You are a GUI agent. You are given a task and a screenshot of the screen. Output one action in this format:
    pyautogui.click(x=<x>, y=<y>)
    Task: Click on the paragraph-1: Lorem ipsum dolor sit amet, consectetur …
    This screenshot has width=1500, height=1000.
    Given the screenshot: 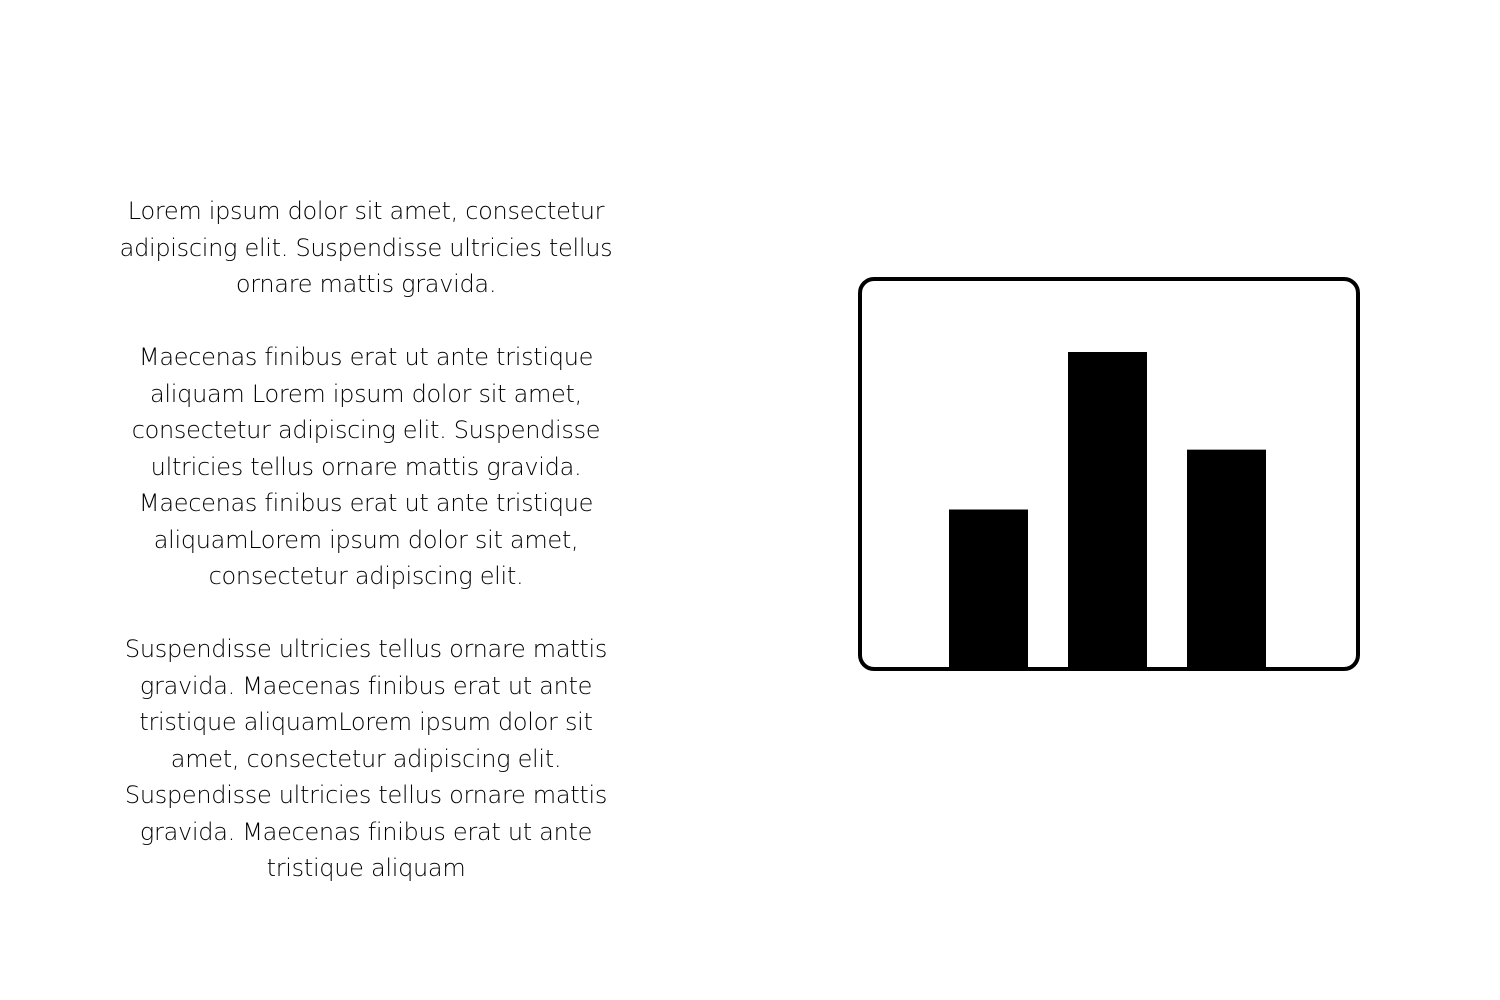 What is the action you would take?
    pyautogui.click(x=366, y=247)
    